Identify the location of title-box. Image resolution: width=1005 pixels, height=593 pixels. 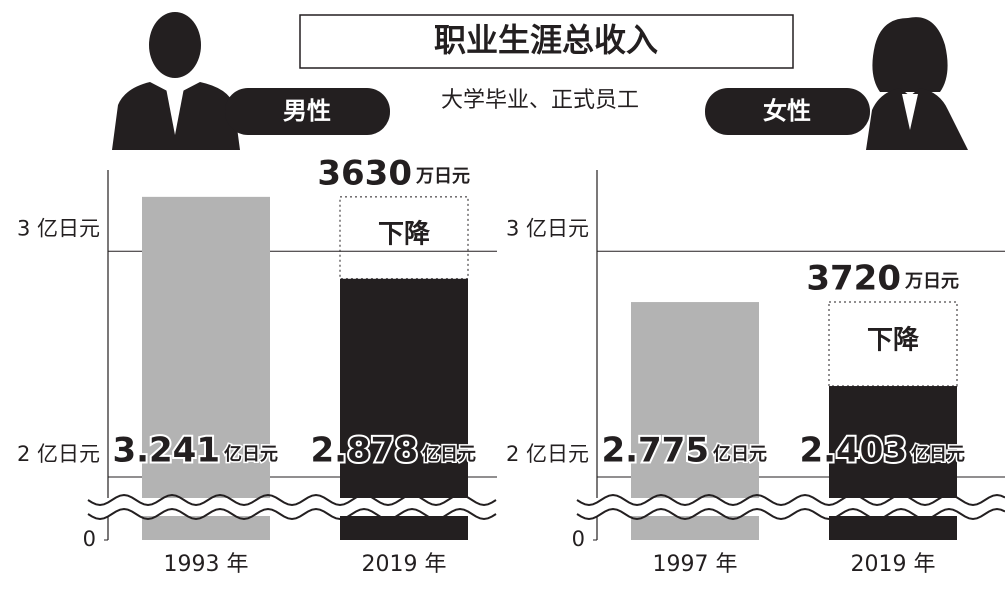
(546, 41).